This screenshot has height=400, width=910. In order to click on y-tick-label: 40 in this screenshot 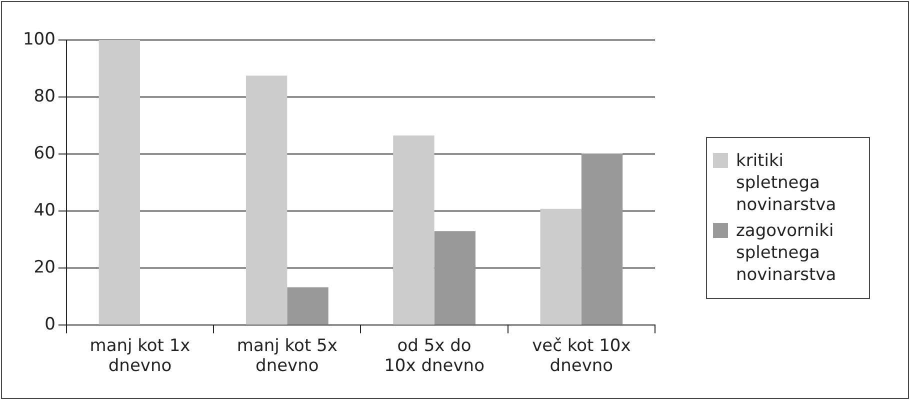, I will do `click(45, 210)`.